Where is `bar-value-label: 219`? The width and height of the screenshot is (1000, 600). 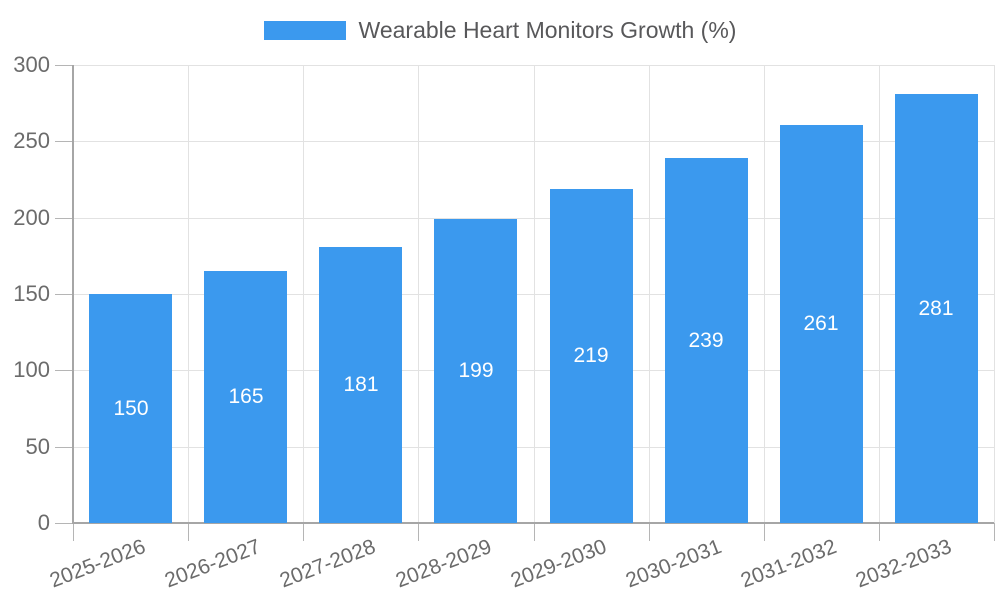
bar-value-label: 219 is located at coordinates (591, 355).